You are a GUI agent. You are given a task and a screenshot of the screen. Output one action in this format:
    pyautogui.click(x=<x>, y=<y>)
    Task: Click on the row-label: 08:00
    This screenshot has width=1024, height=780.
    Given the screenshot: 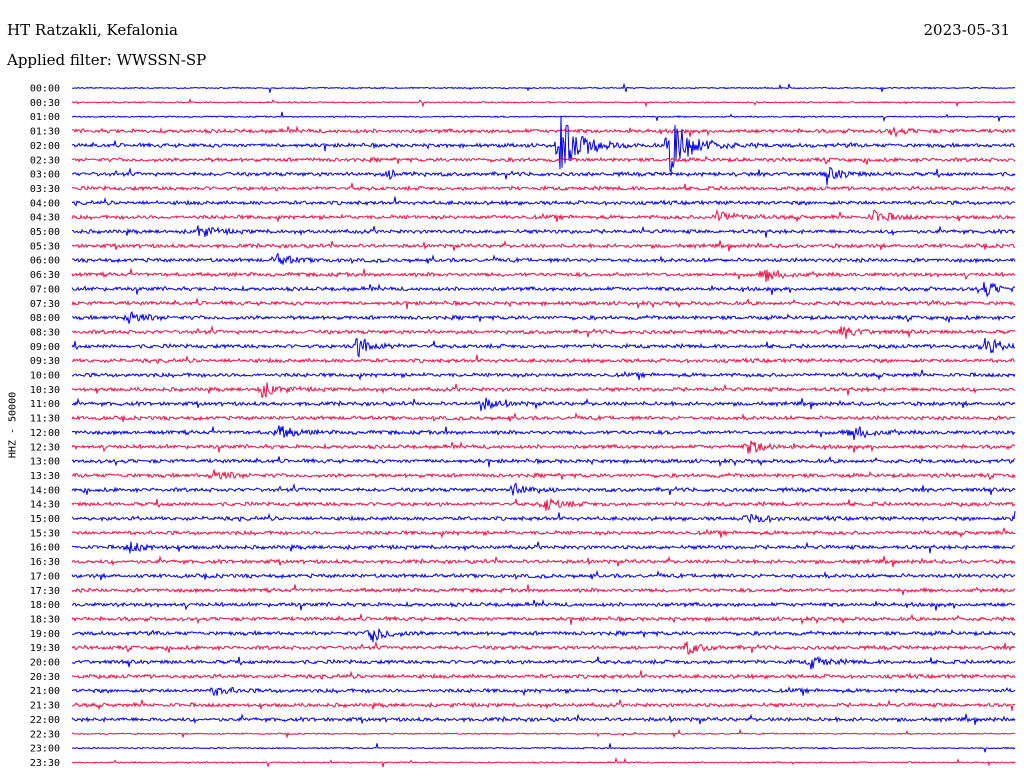 What is the action you would take?
    pyautogui.click(x=45, y=318)
    